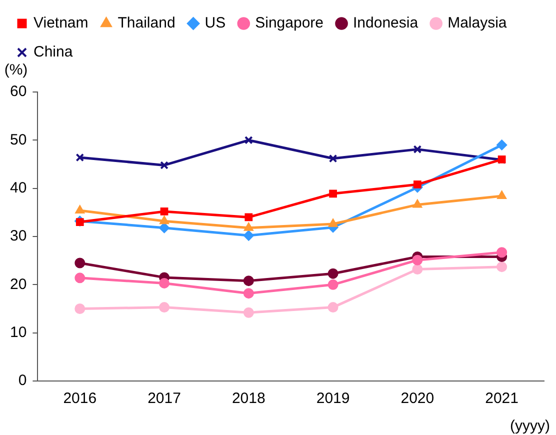 This screenshot has width=556, height=435. Describe the element at coordinates (61, 23) in the screenshot. I see `legend-label: Vietnam` at that location.